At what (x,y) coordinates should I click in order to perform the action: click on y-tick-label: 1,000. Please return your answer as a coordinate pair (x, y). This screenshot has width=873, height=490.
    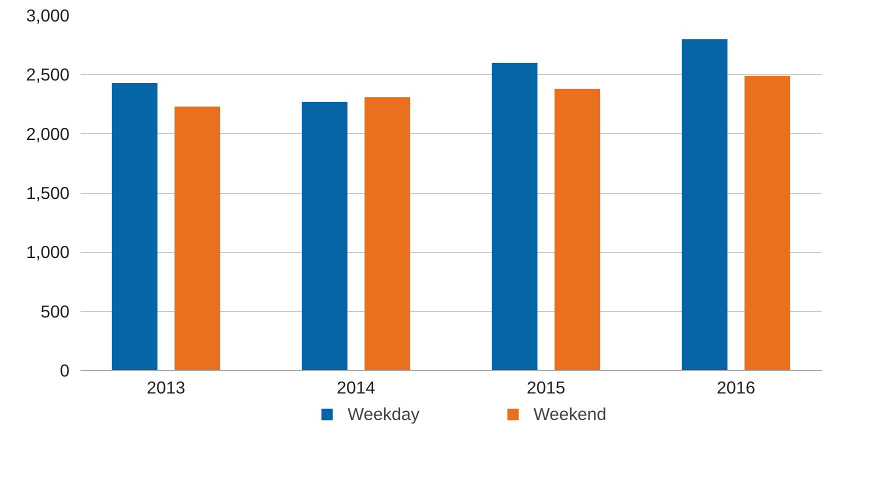
    Looking at the image, I should click on (48, 252).